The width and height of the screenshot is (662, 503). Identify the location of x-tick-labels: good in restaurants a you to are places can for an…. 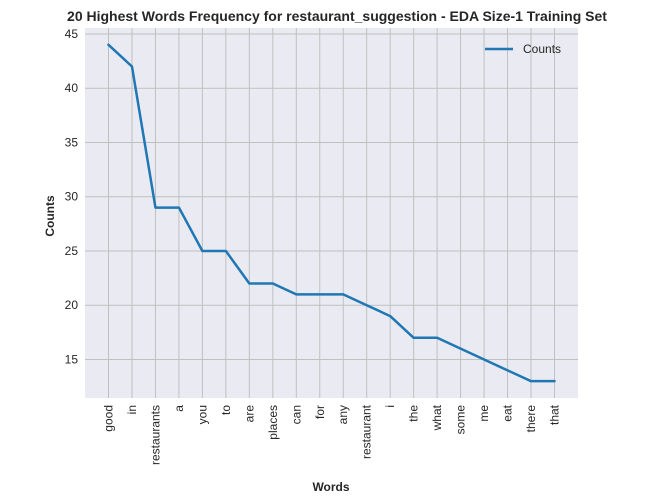
(332, 434).